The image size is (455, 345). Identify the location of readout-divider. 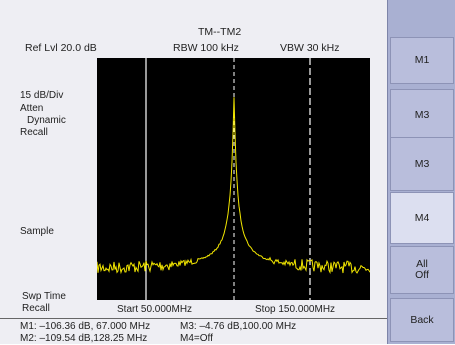
(193, 318).